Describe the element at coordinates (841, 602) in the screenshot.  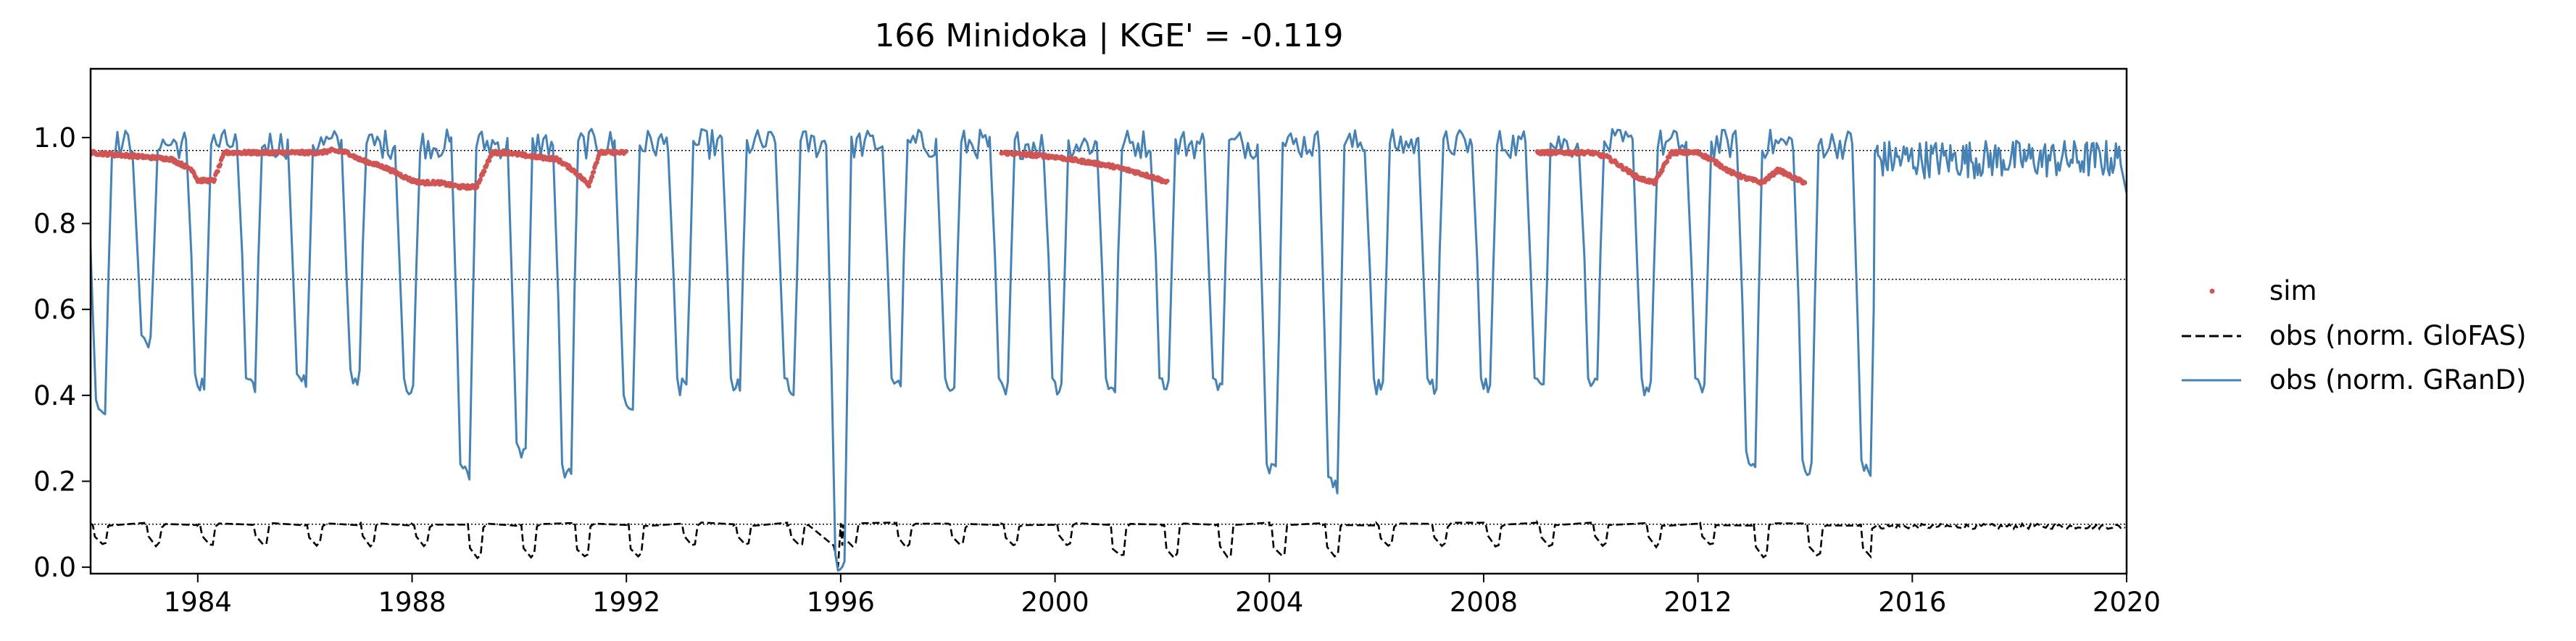
I see `x-tick-label: 1996` at that location.